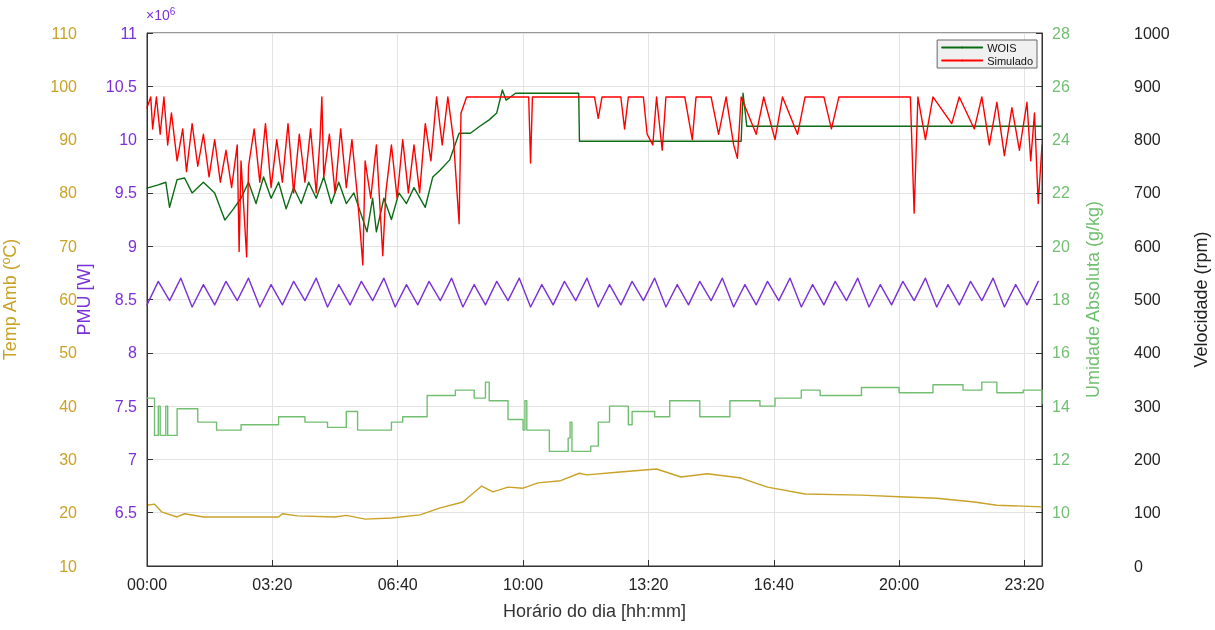 The width and height of the screenshot is (1215, 630). I want to click on y2-tick-label: 28, so click(1061, 33).